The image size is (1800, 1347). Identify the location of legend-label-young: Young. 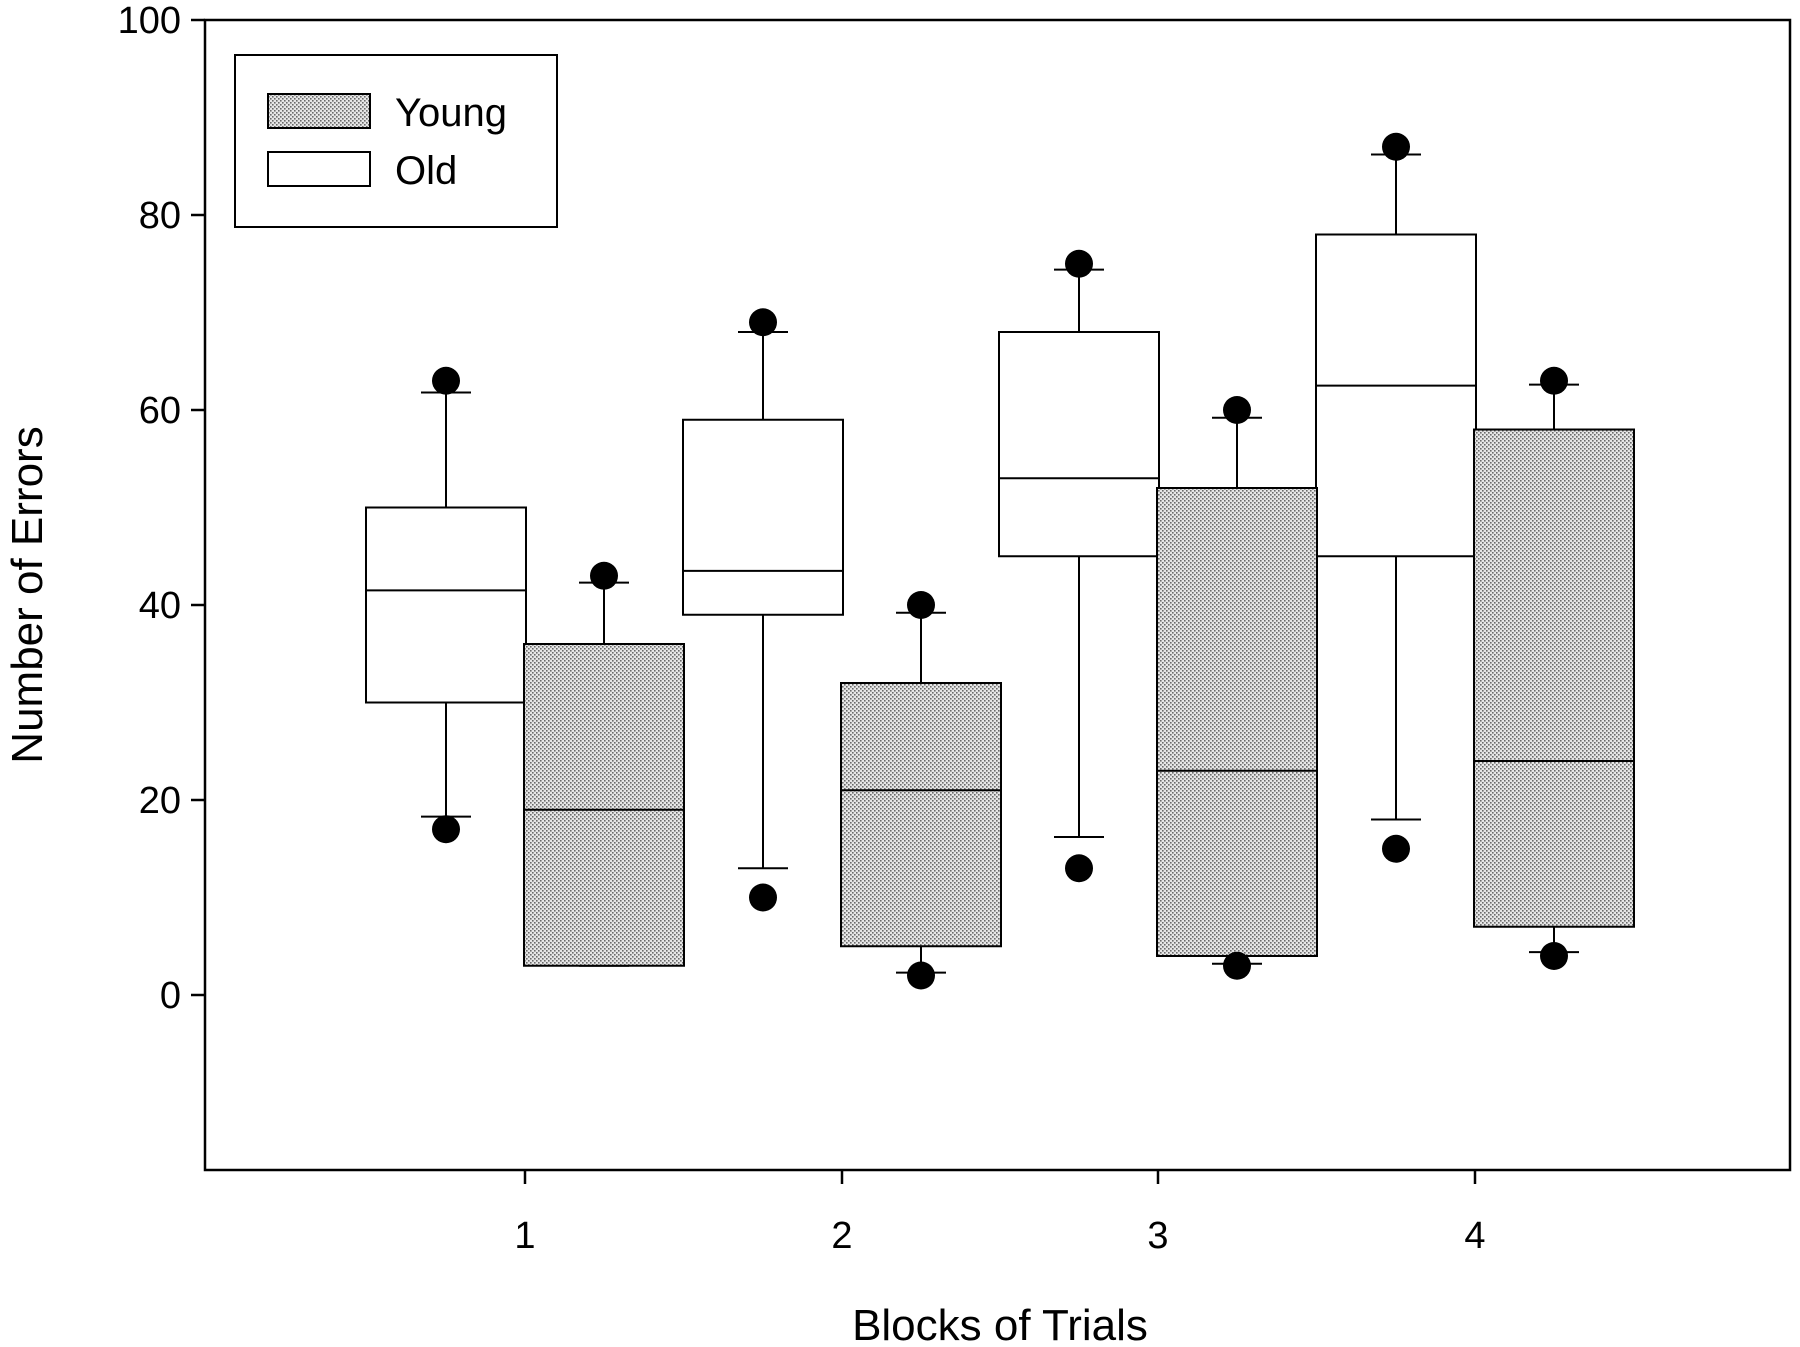
(451, 113).